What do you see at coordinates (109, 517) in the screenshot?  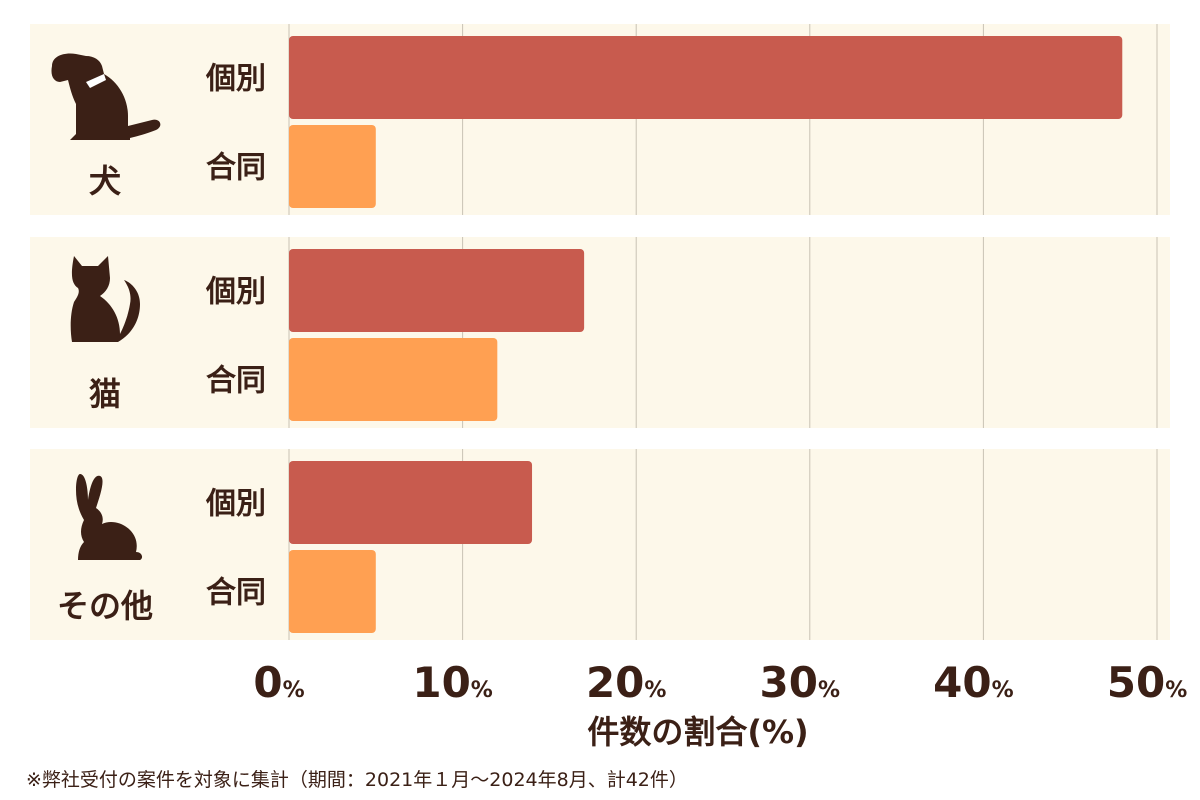 I see `rabbit-icon` at bounding box center [109, 517].